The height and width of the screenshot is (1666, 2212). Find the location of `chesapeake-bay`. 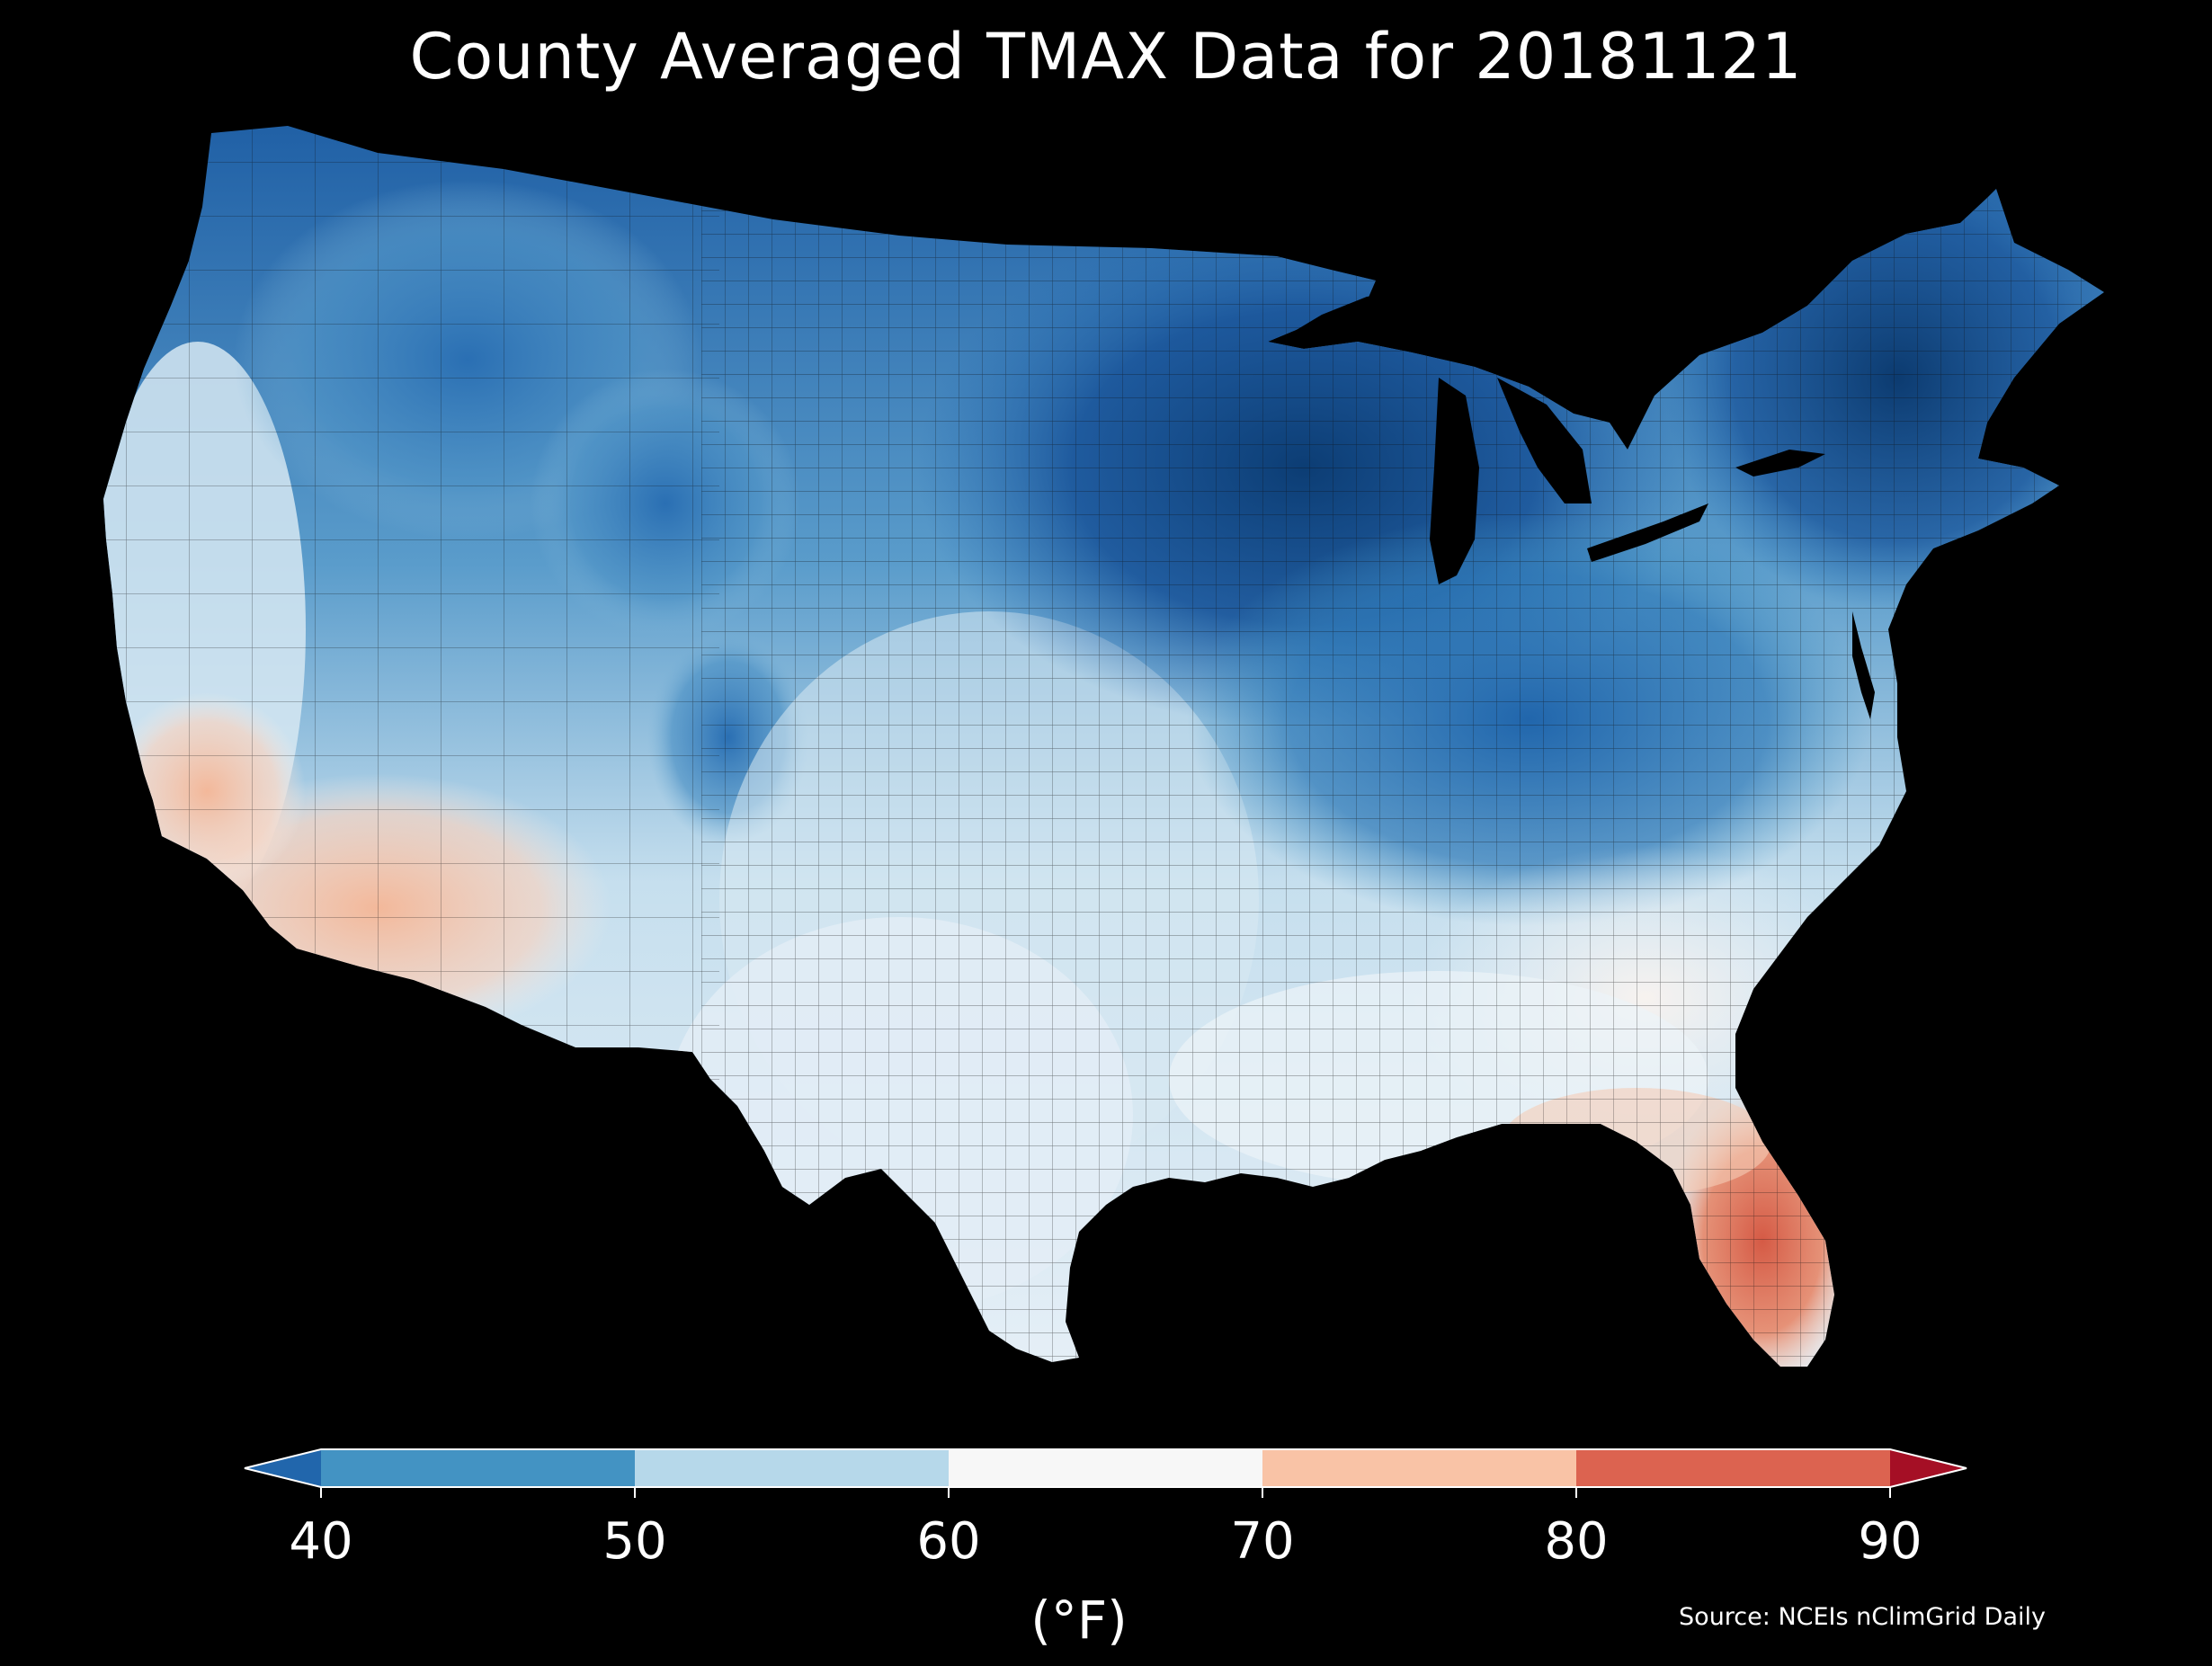

chesapeake-bay is located at coordinates (1863, 665).